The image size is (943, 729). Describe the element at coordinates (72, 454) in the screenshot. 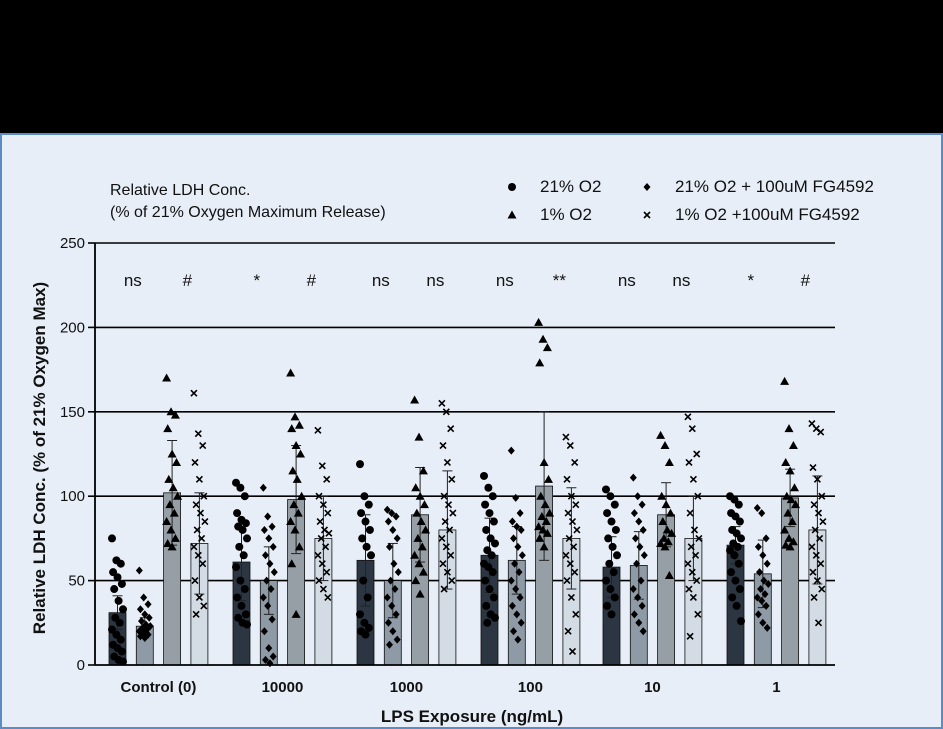

I see `y-tick-labels: 0 50 100 150 200 250` at that location.